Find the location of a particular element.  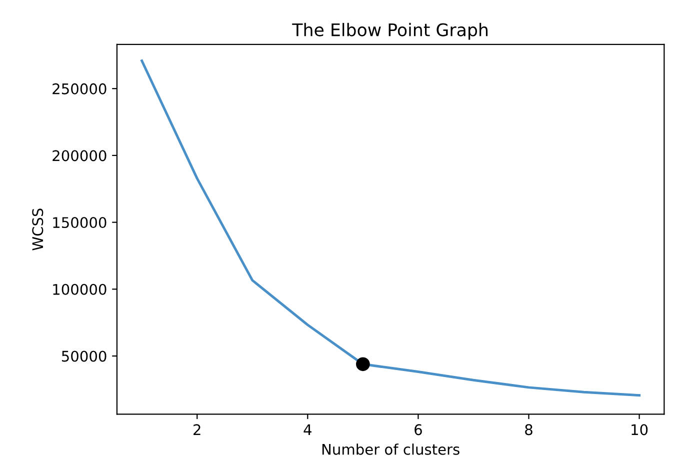

y-tick-label: 150000 is located at coordinates (79, 222).